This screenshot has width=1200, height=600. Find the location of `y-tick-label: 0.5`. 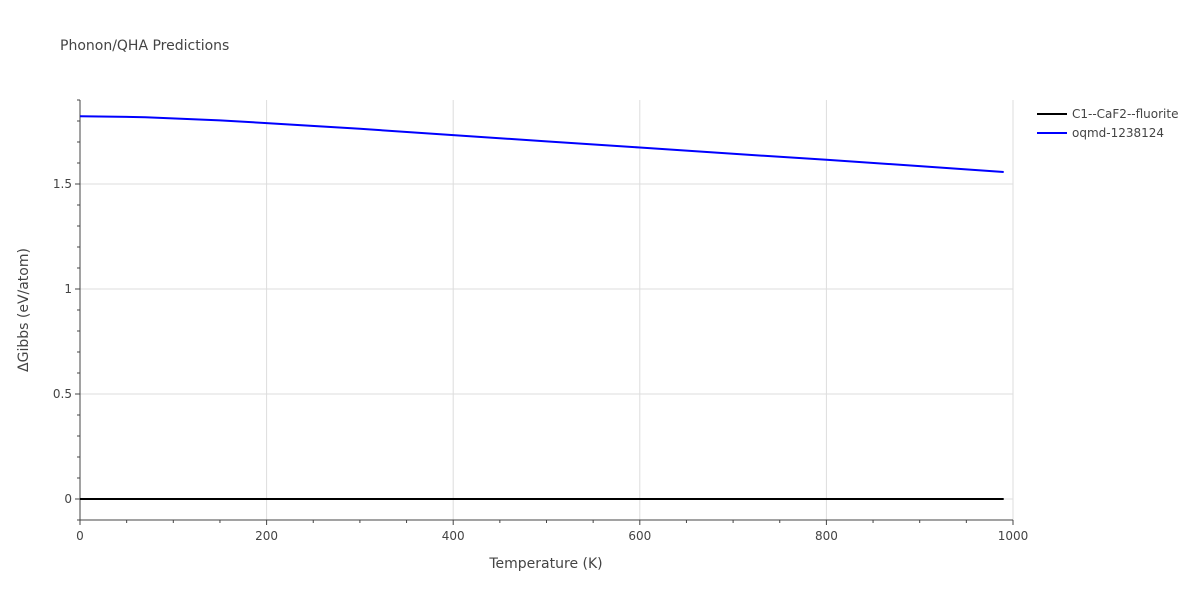

y-tick-label: 0.5 is located at coordinates (62, 394).